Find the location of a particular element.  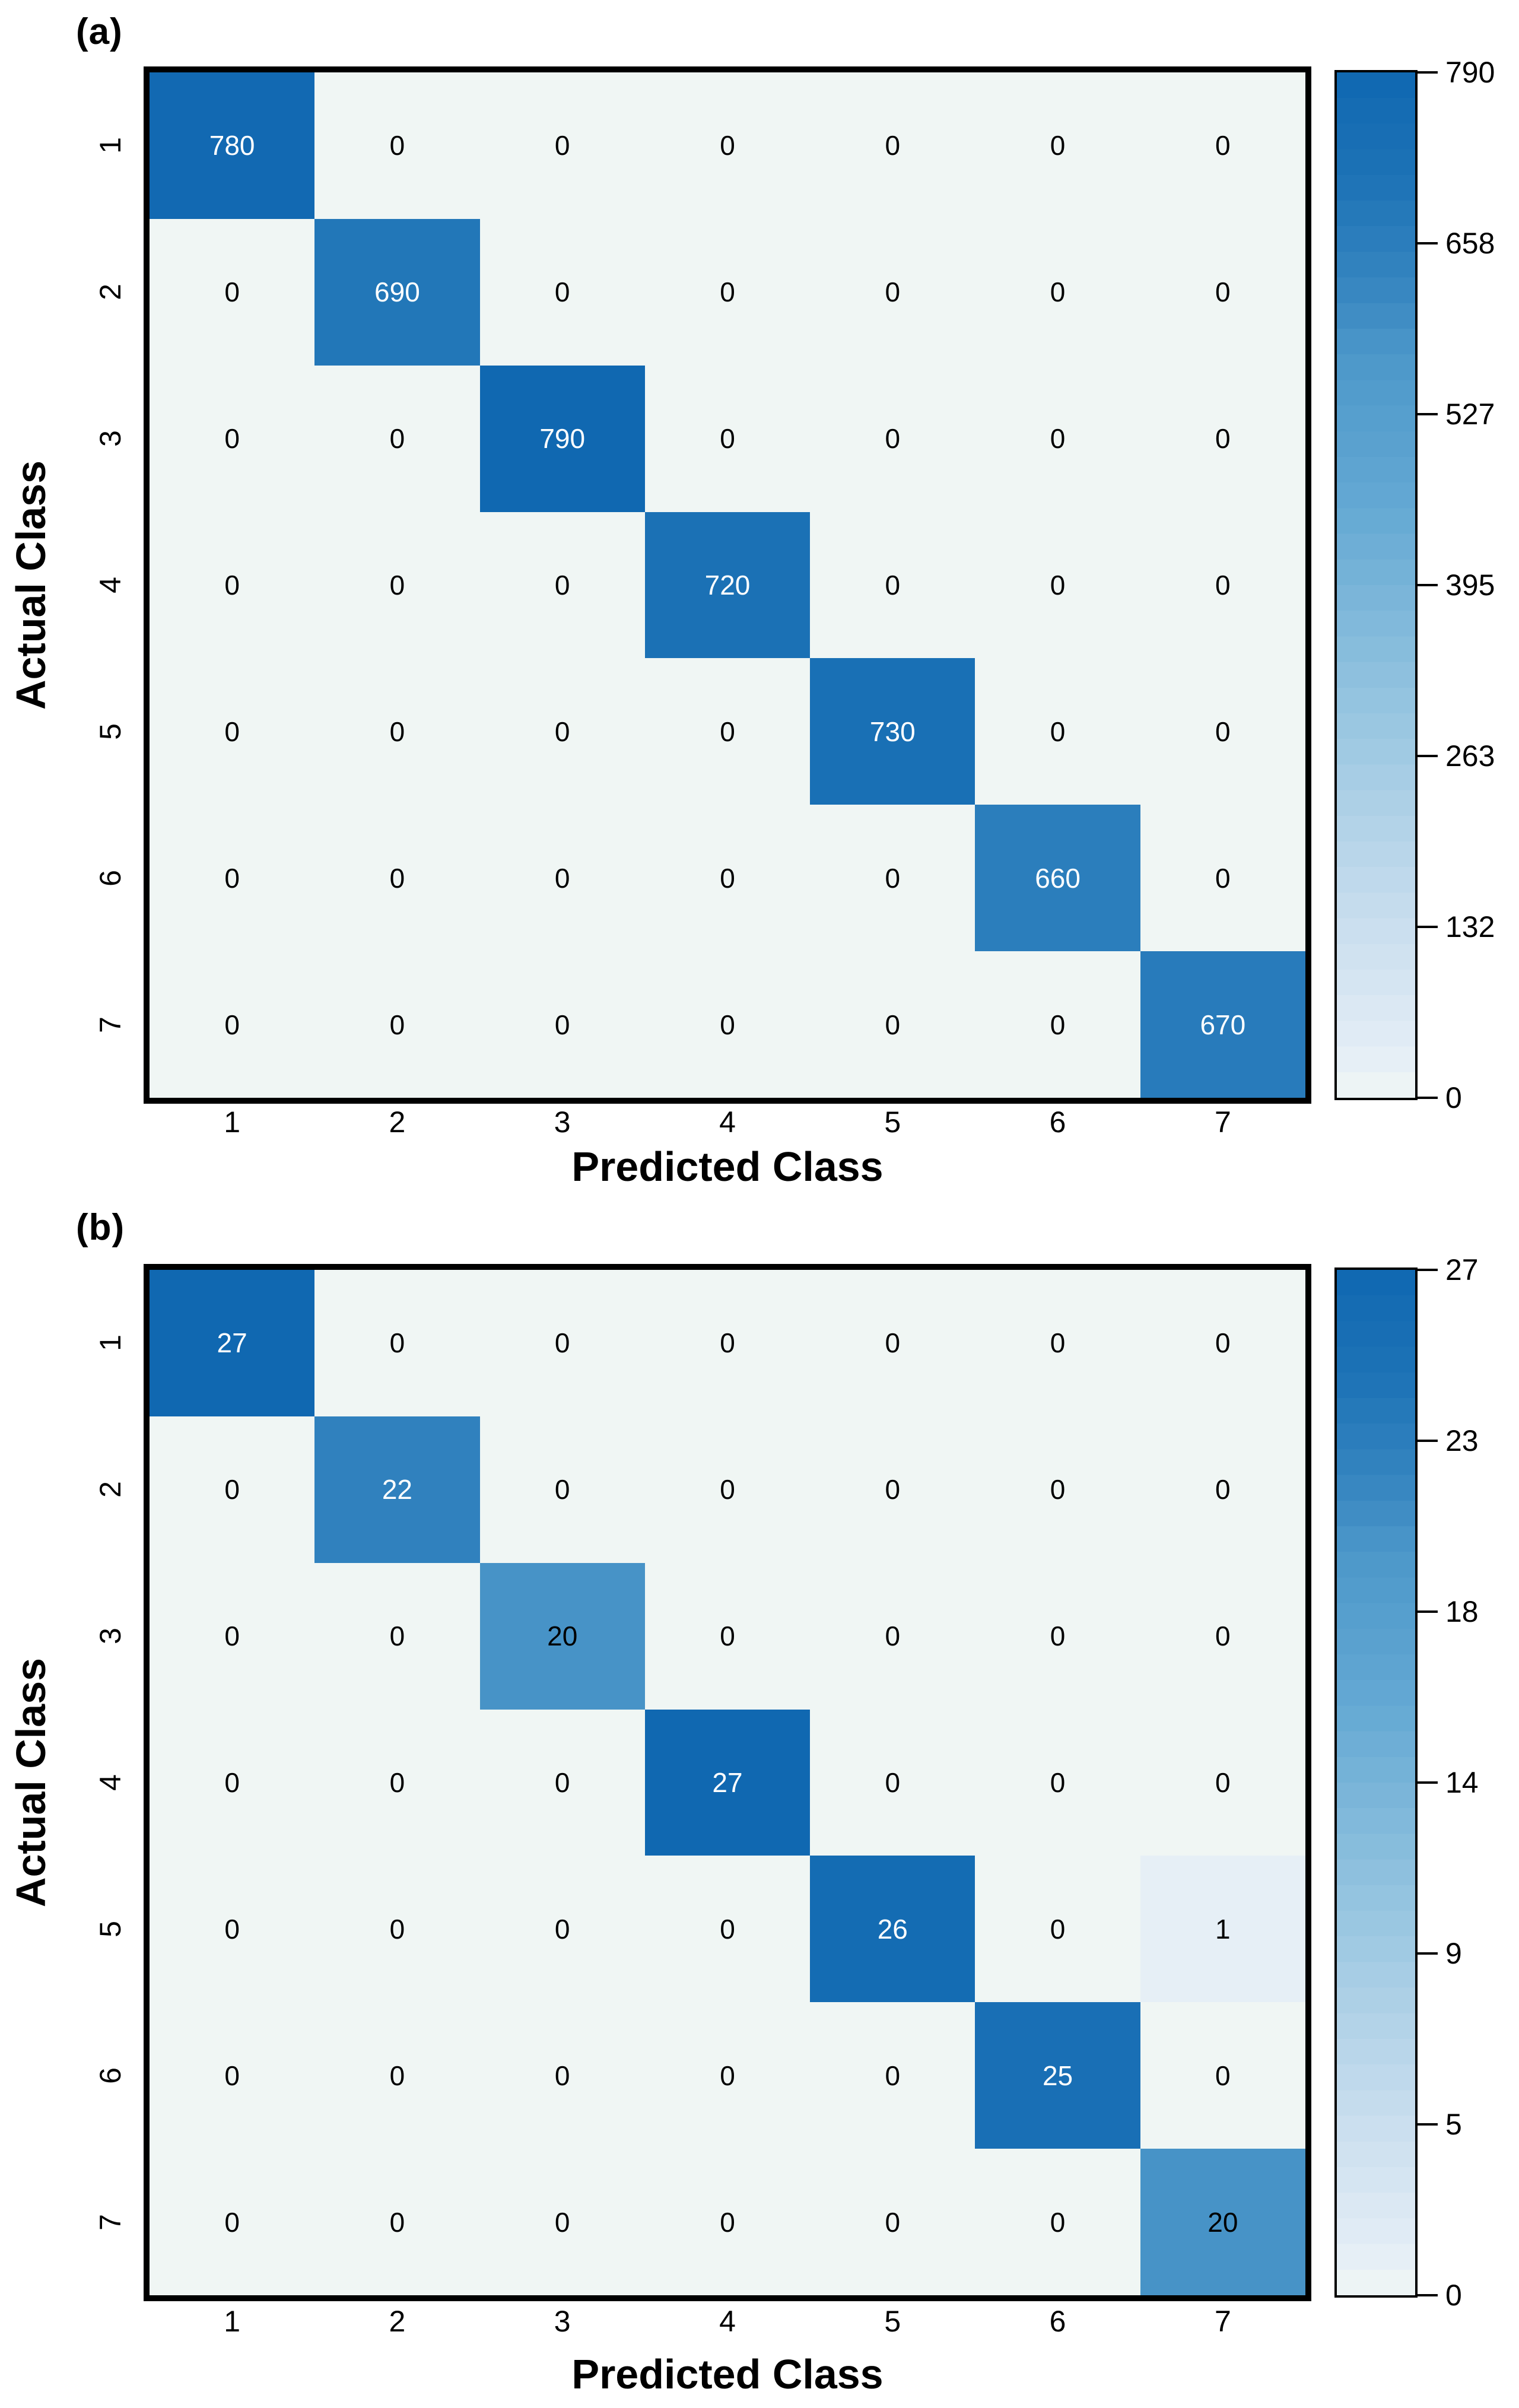

x-axis-title-a: Predicted Class is located at coordinates (727, 1167).